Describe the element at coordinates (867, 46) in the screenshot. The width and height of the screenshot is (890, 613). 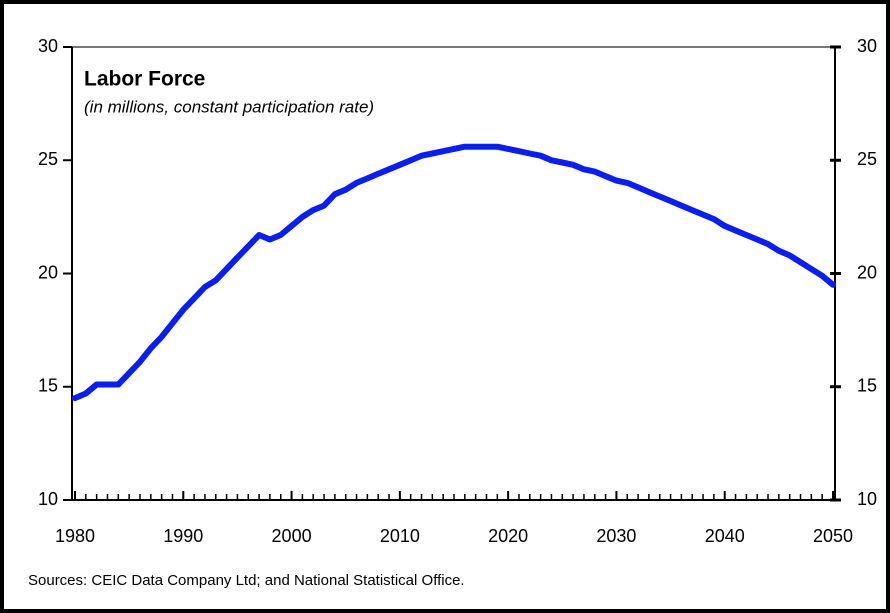
I see `y2-tick-label: 30` at that location.